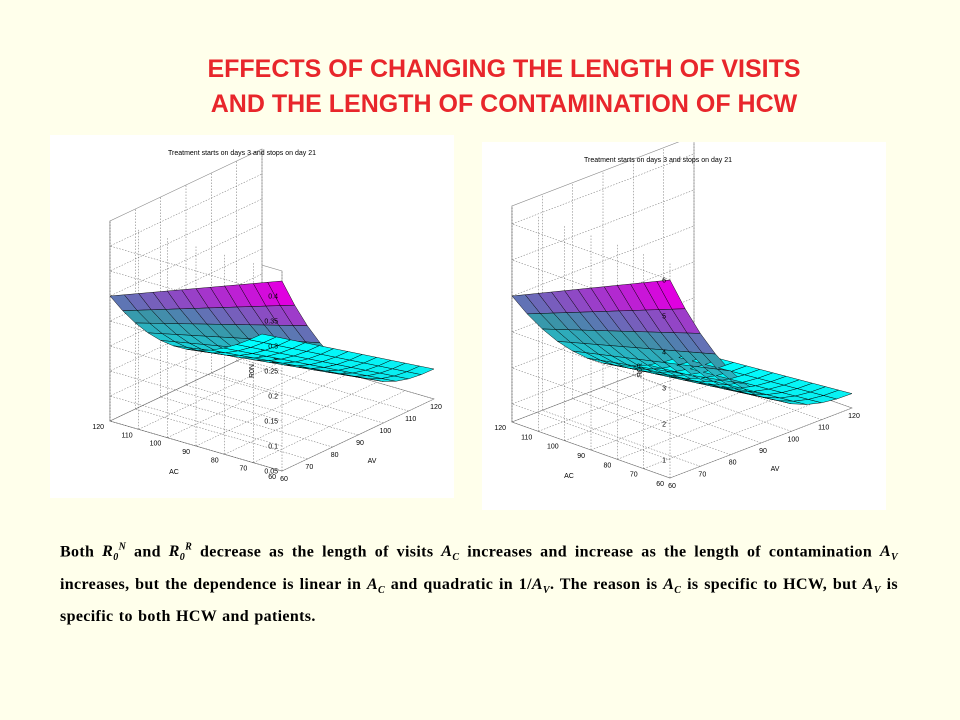 The height and width of the screenshot is (720, 960). I want to click on z-tick-label: 0.25, so click(271, 372).